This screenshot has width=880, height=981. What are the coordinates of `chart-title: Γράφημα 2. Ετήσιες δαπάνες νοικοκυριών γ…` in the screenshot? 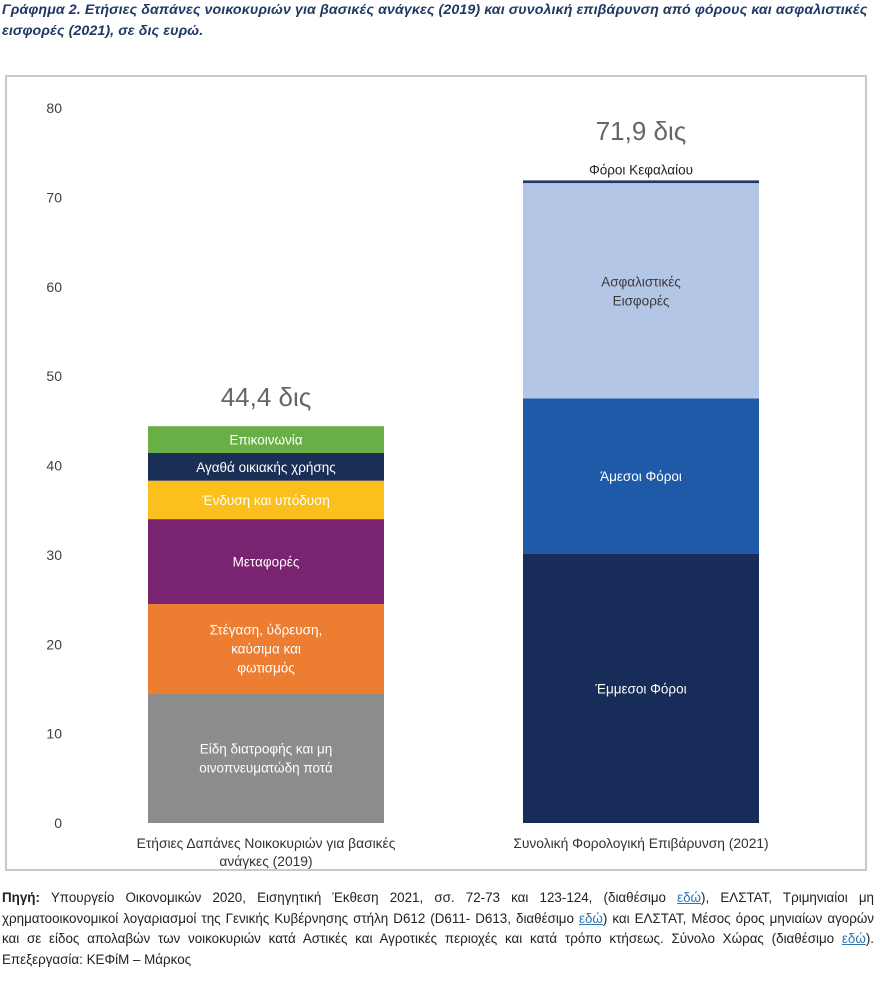 It's located at (435, 20).